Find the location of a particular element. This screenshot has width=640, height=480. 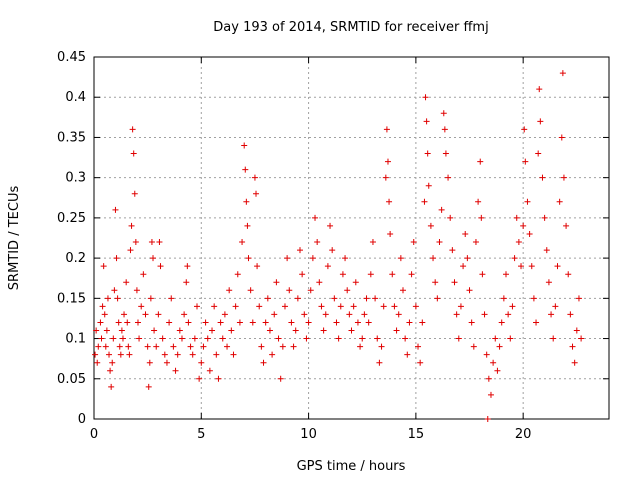

y-tick-label: 0.4 is located at coordinates (75, 97).